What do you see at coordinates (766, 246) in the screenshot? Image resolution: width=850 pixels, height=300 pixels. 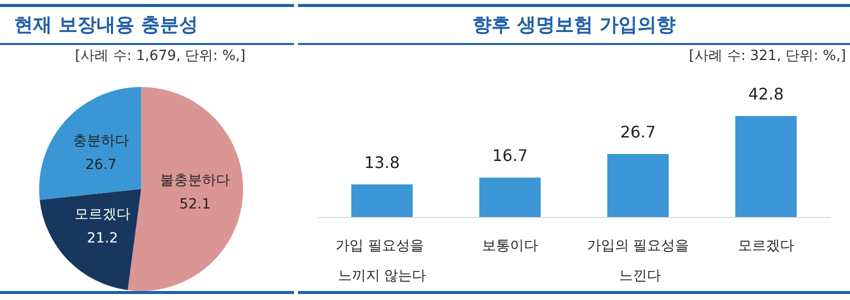 I see `x-tick-label: 모르겠다` at bounding box center [766, 246].